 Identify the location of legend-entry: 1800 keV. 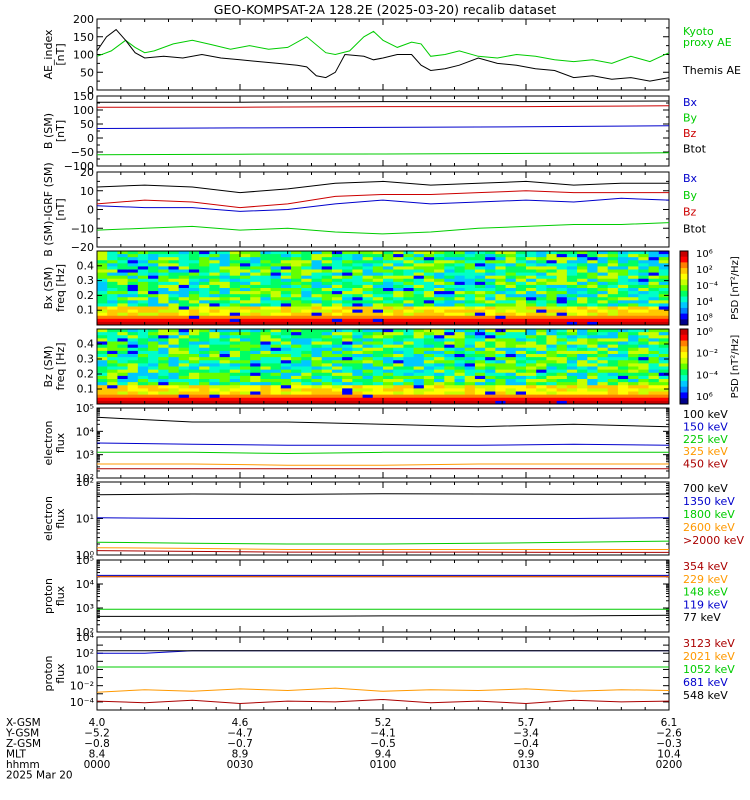
(709, 514).